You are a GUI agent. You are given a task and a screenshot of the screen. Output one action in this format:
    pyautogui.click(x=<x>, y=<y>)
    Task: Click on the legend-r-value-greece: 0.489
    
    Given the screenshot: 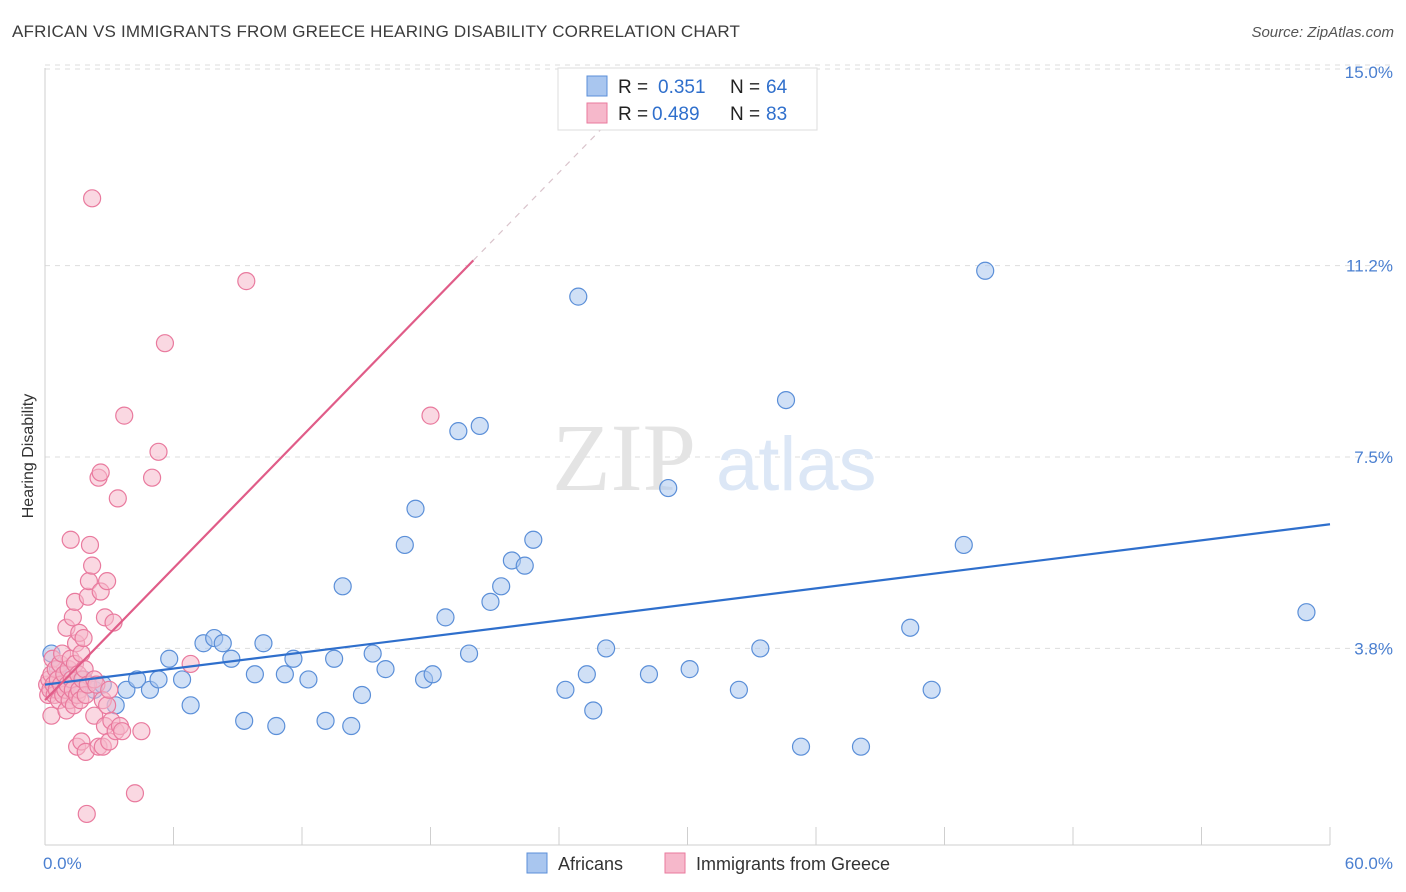 What is the action you would take?
    pyautogui.click(x=676, y=114)
    